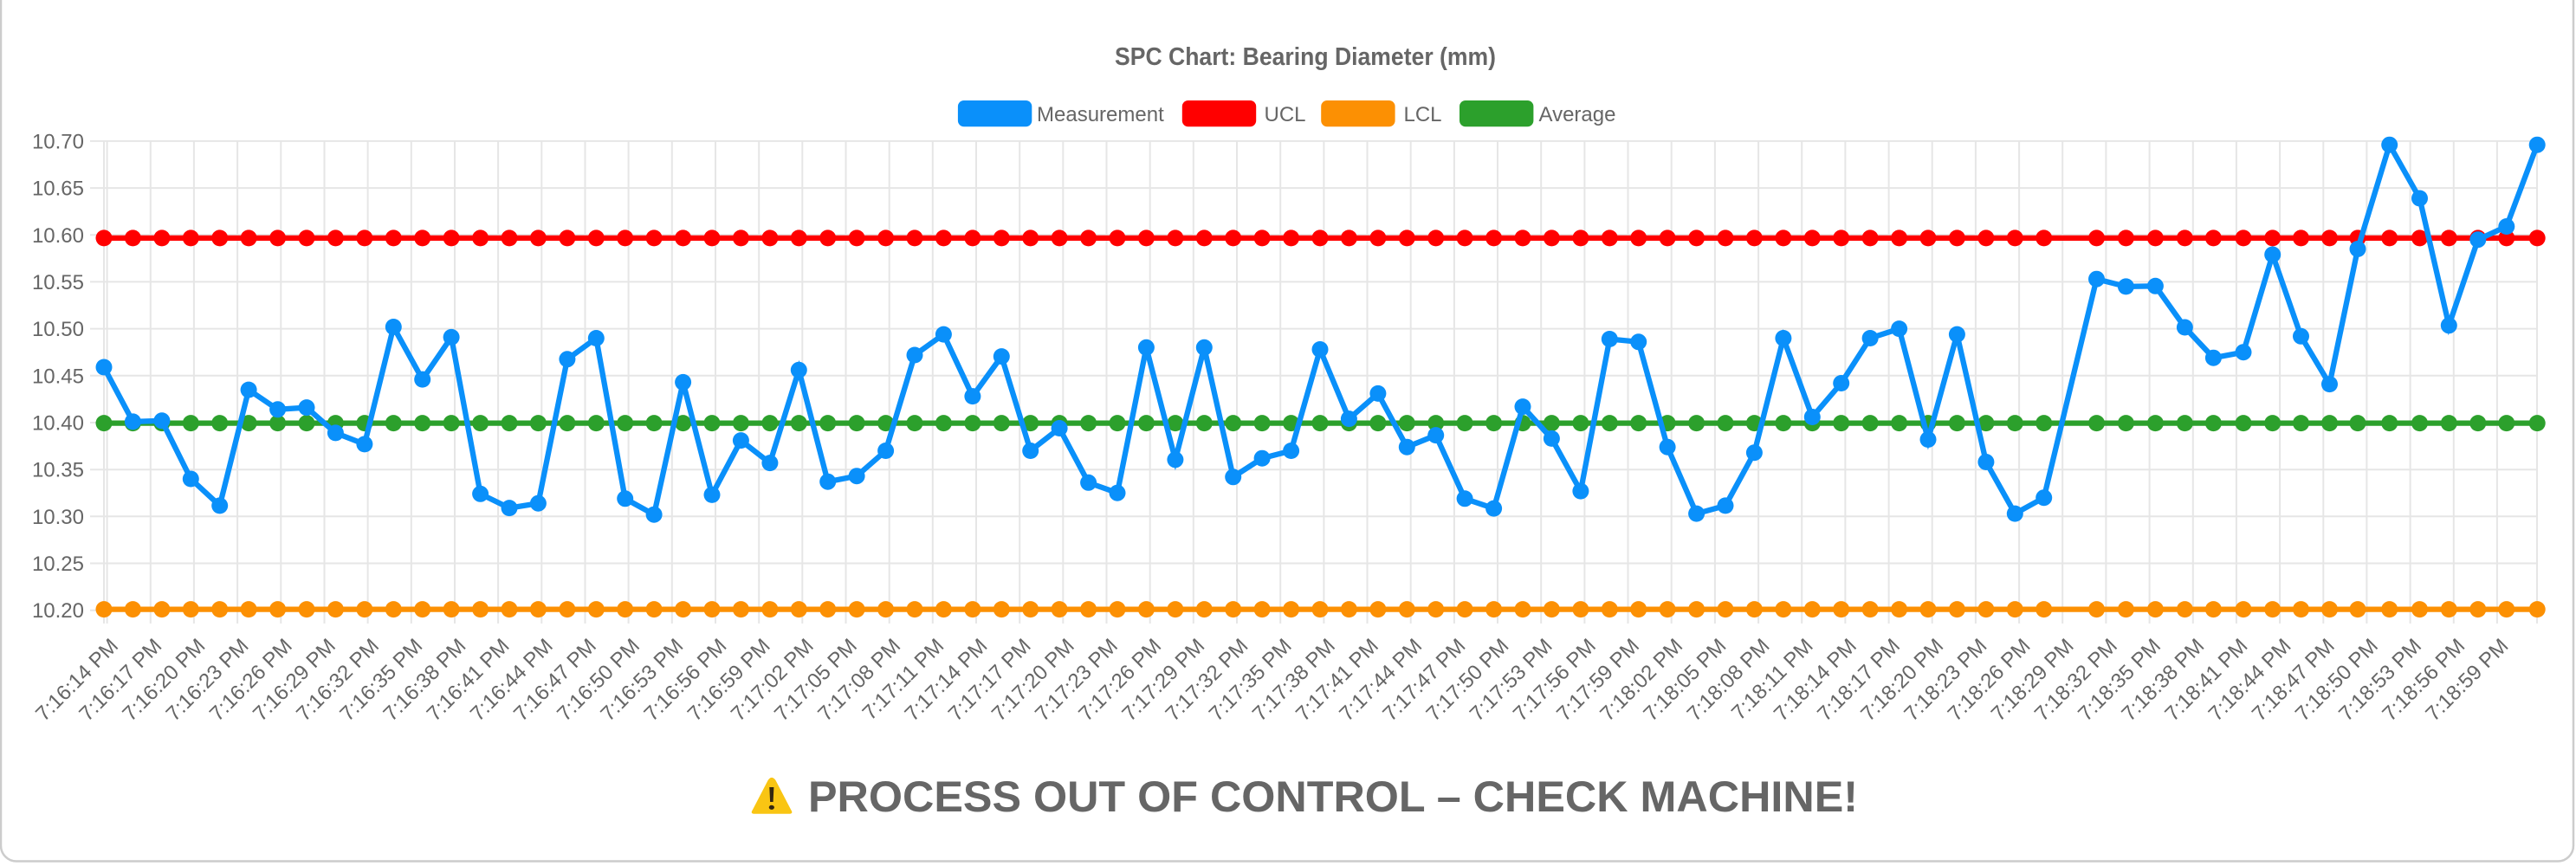 The image size is (2576, 866). Describe the element at coordinates (58, 236) in the screenshot. I see `svg-text: 10.60` at that location.